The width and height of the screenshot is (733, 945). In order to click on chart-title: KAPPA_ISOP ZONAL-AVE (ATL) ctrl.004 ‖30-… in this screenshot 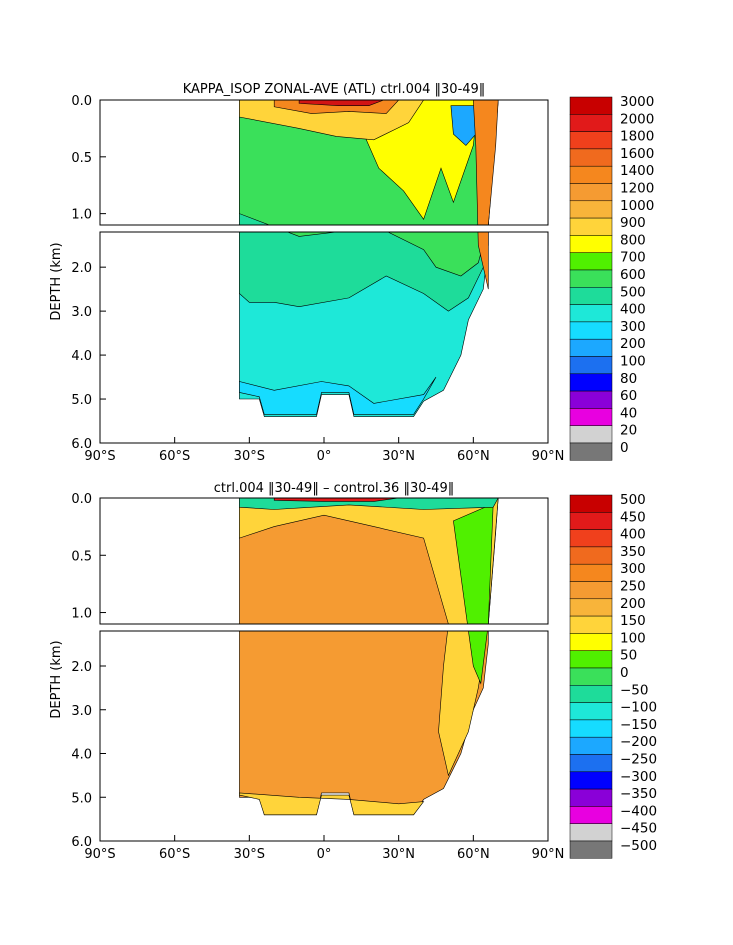, I will do `click(334, 89)`.